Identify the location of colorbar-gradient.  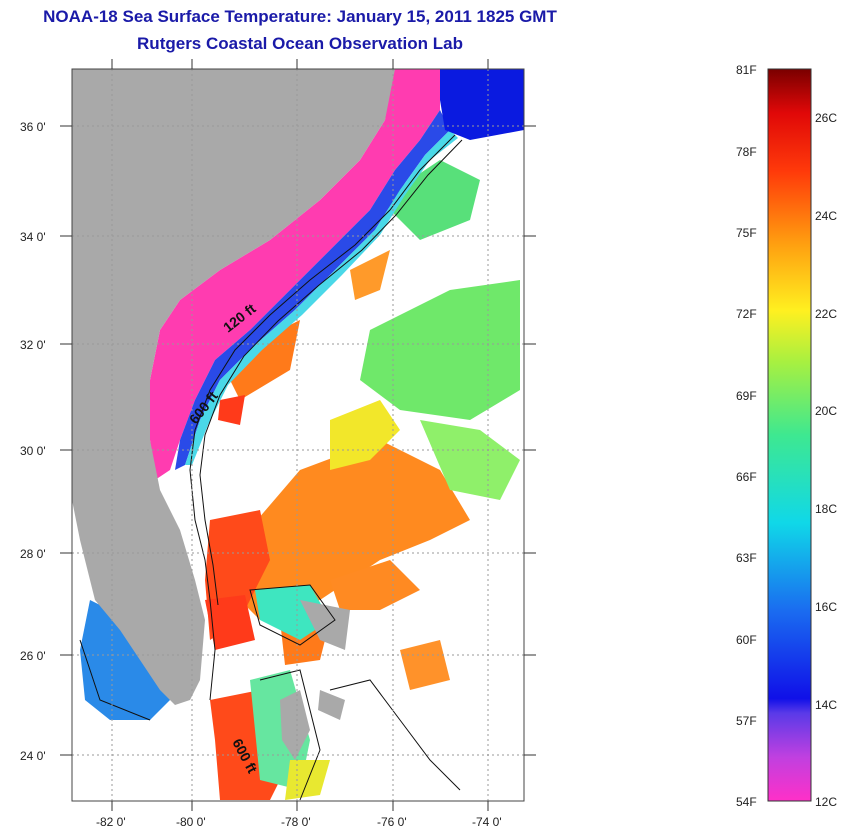
(789, 435).